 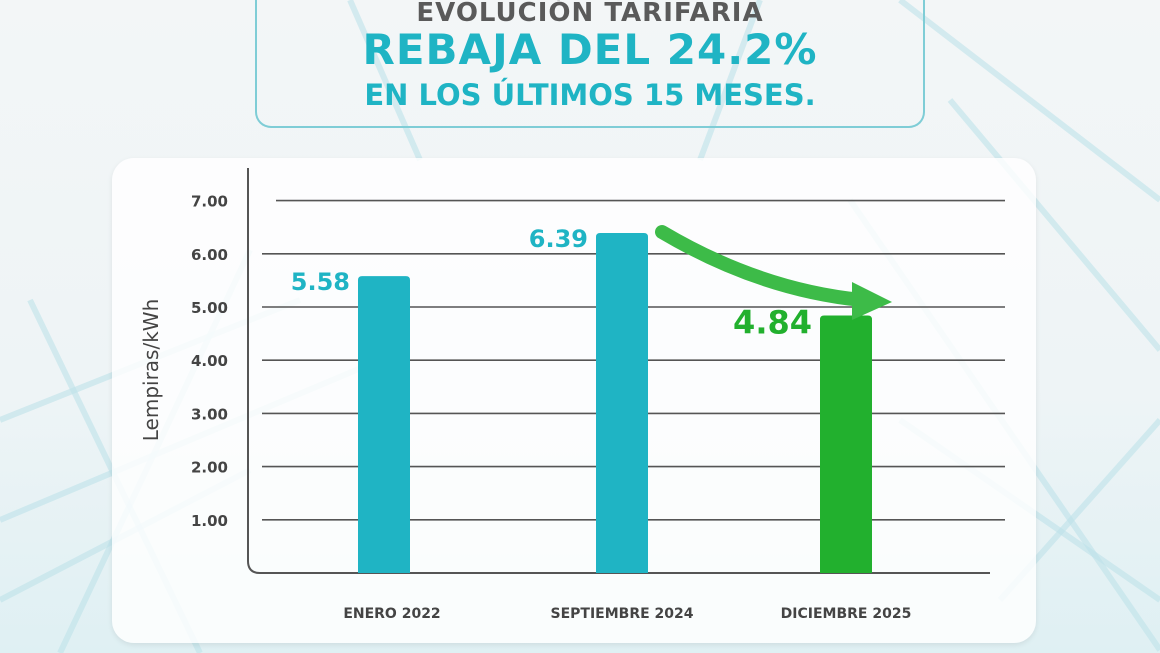 I want to click on title-line-2: REBAJA DEL 24.2%, so click(x=590, y=49).